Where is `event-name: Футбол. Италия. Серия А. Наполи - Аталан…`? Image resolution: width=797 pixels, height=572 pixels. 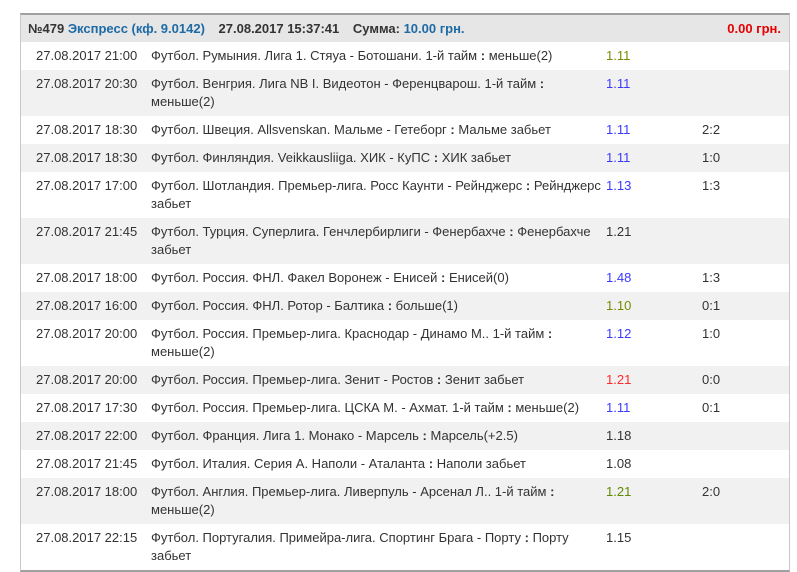
event-name: Футбол. Италия. Серия А. Наполи - Аталан… is located at coordinates (288, 463).